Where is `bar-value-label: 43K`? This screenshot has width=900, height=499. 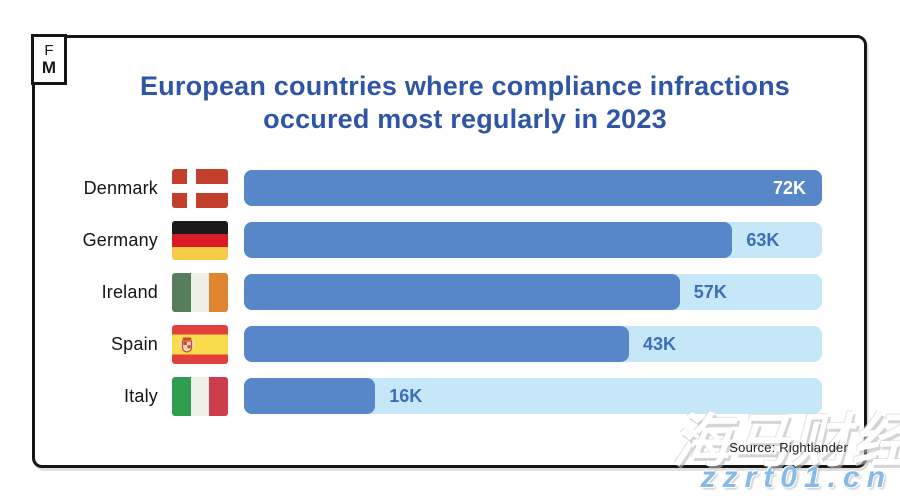 bar-value-label: 43K is located at coordinates (659, 344).